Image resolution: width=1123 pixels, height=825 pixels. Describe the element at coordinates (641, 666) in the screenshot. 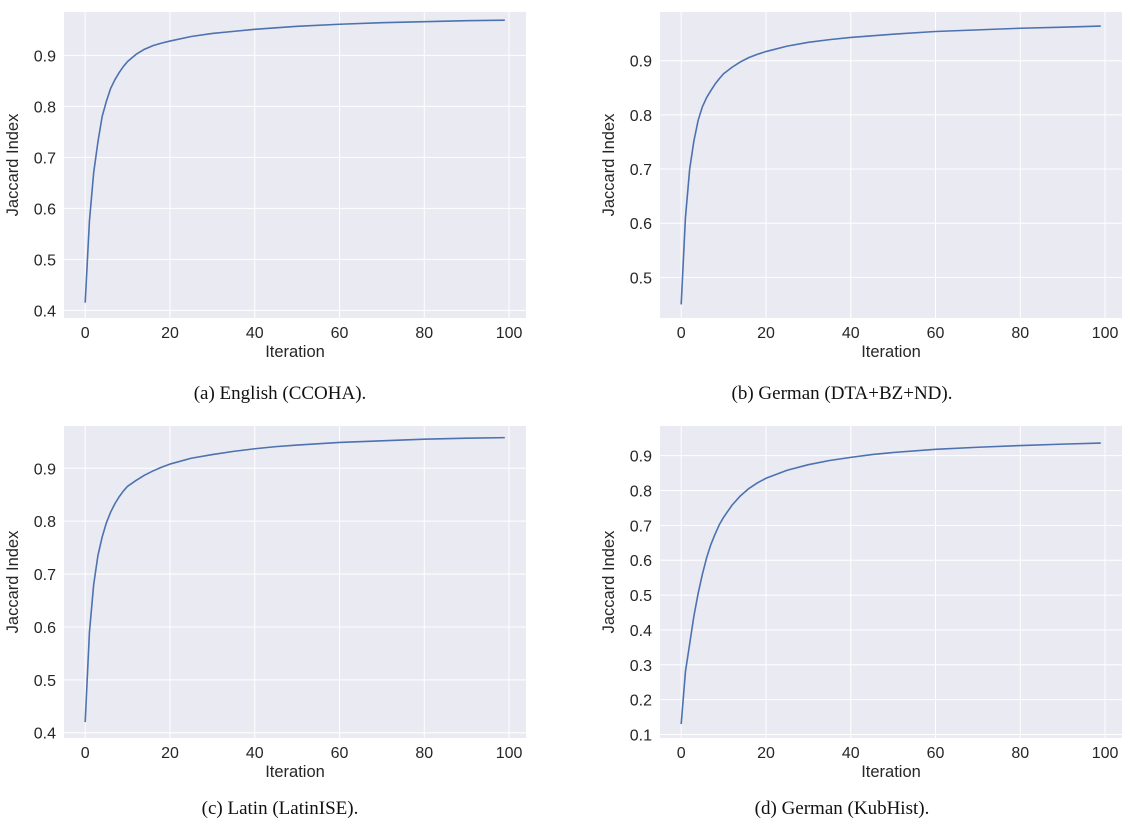

I see `y-tick-label: 0.3` at that location.